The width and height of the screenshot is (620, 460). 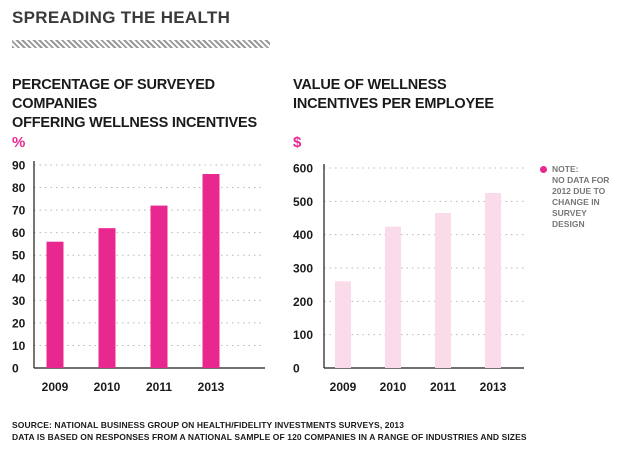 I want to click on y-tick-label: 70, so click(x=19, y=211).